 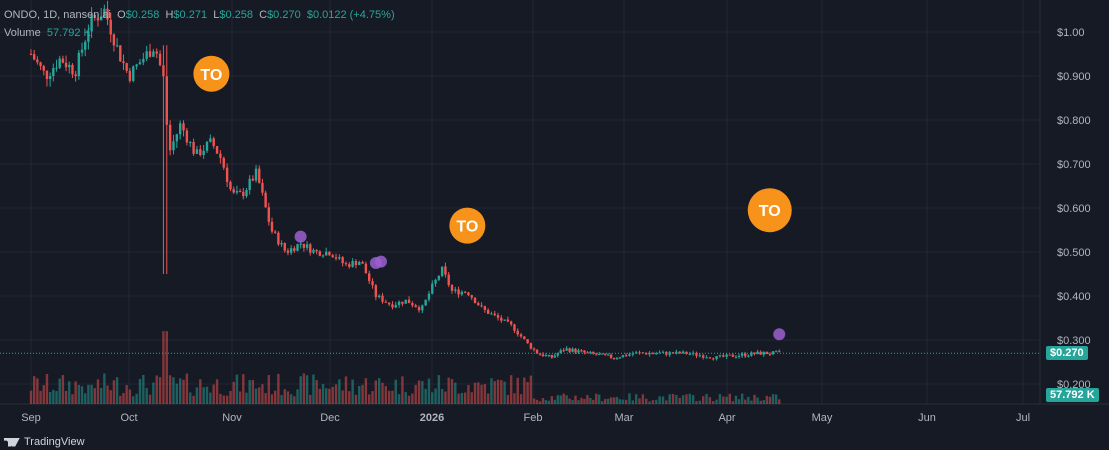 What do you see at coordinates (169, 15) in the screenshot?
I see `high-label: H` at bounding box center [169, 15].